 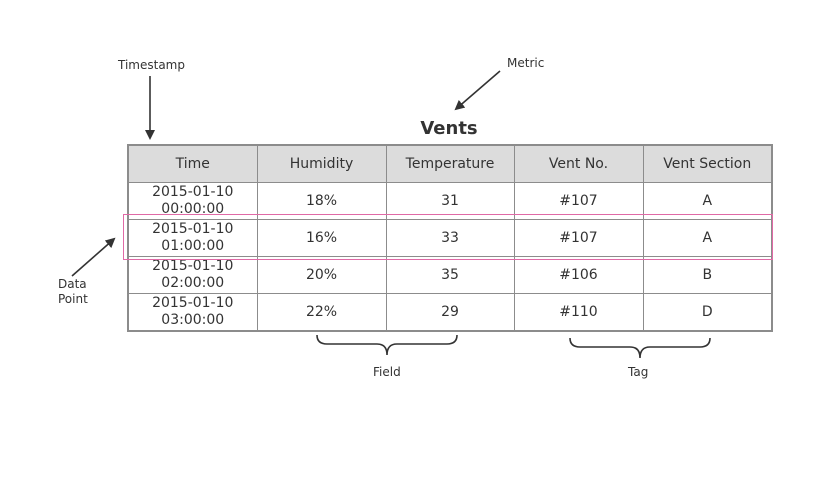 I want to click on time-text: 00:00:00, so click(x=193, y=209).